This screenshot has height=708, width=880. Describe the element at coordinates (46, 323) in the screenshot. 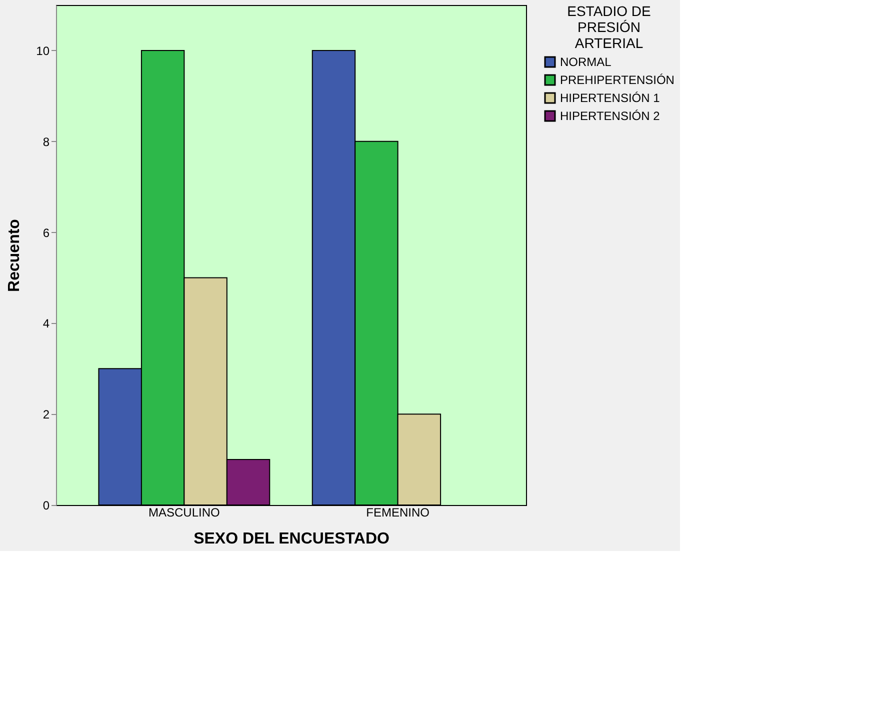

I see `y-tick-label: 4` at that location.